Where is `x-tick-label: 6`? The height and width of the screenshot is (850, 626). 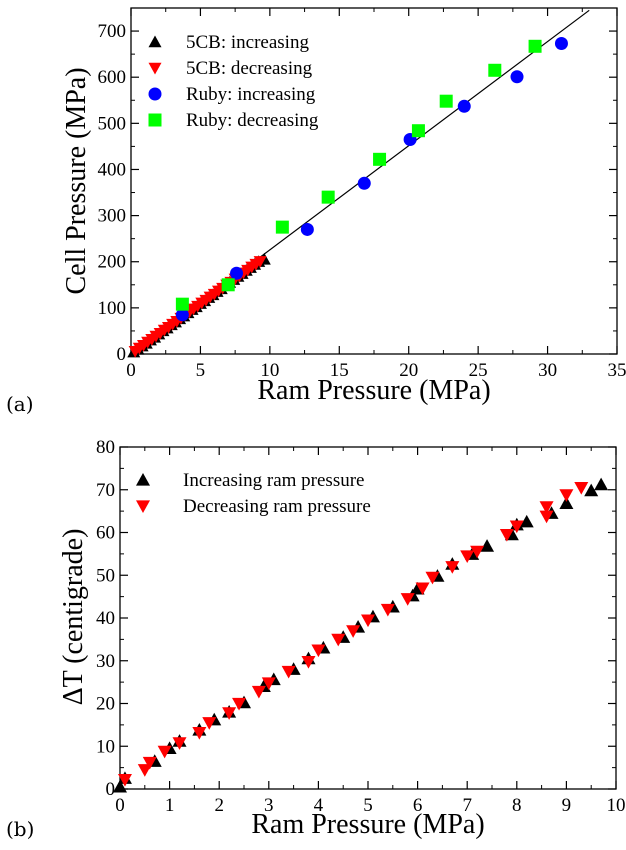 x-tick-label: 6 is located at coordinates (418, 805).